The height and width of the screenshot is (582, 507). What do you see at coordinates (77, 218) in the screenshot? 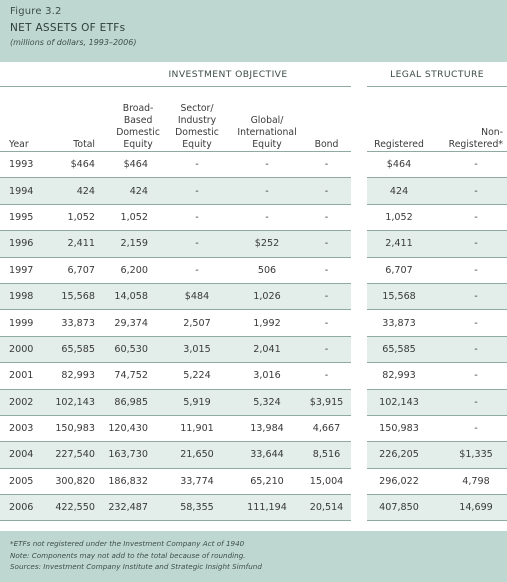
I see `cell-total: 1,052` at bounding box center [77, 218].